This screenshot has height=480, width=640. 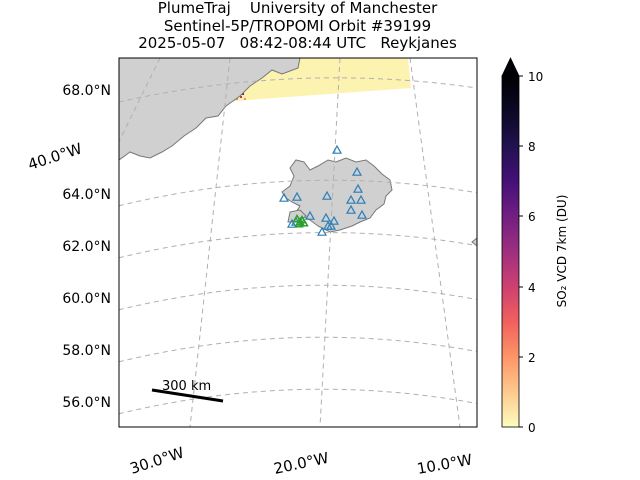 I want to click on lat-label-62: 62.0°N, so click(x=86, y=247).